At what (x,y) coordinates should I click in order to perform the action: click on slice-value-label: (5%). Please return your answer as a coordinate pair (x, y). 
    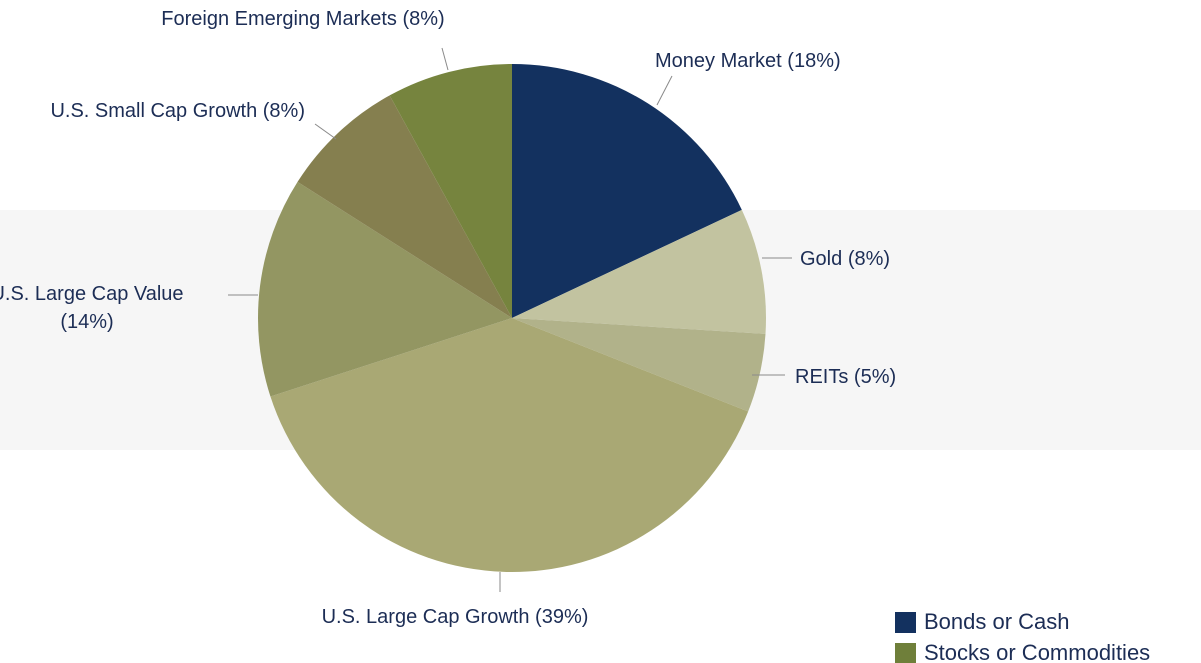
    Looking at the image, I should click on (875, 377).